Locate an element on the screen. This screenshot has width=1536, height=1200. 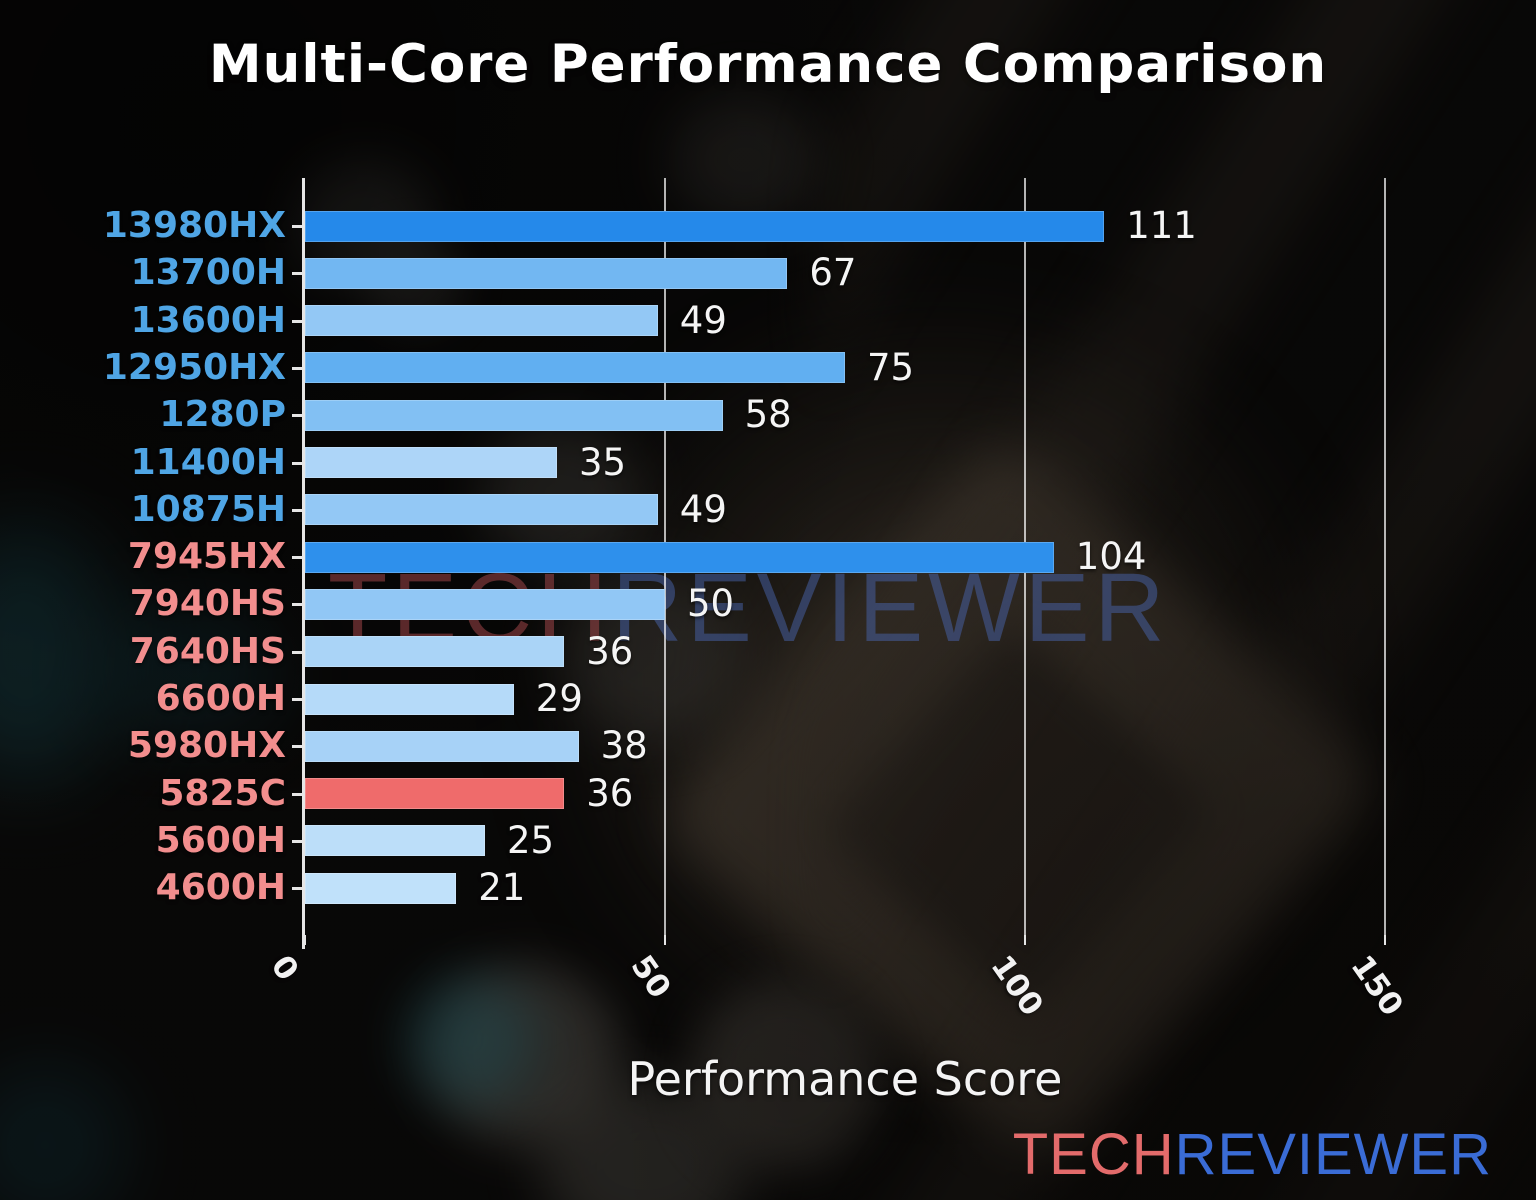
x-tick-label: 0 is located at coordinates (284, 968).